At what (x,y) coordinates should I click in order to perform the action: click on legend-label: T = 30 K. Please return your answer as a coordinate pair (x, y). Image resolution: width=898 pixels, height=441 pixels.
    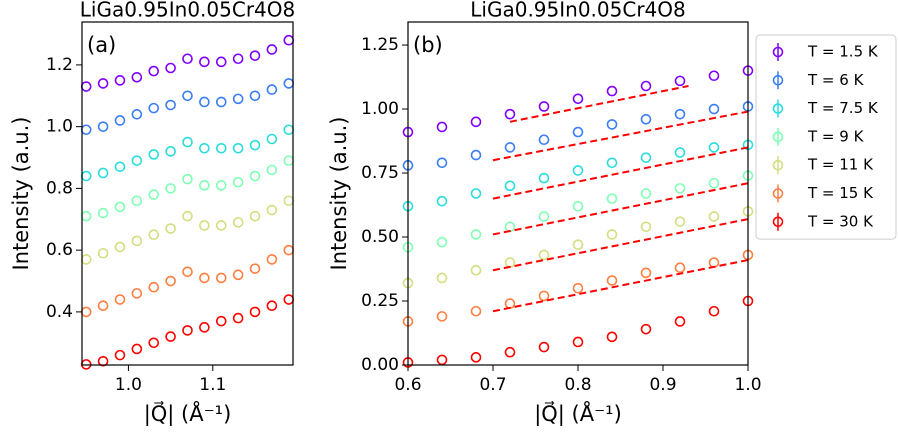
    Looking at the image, I should click on (840, 221).